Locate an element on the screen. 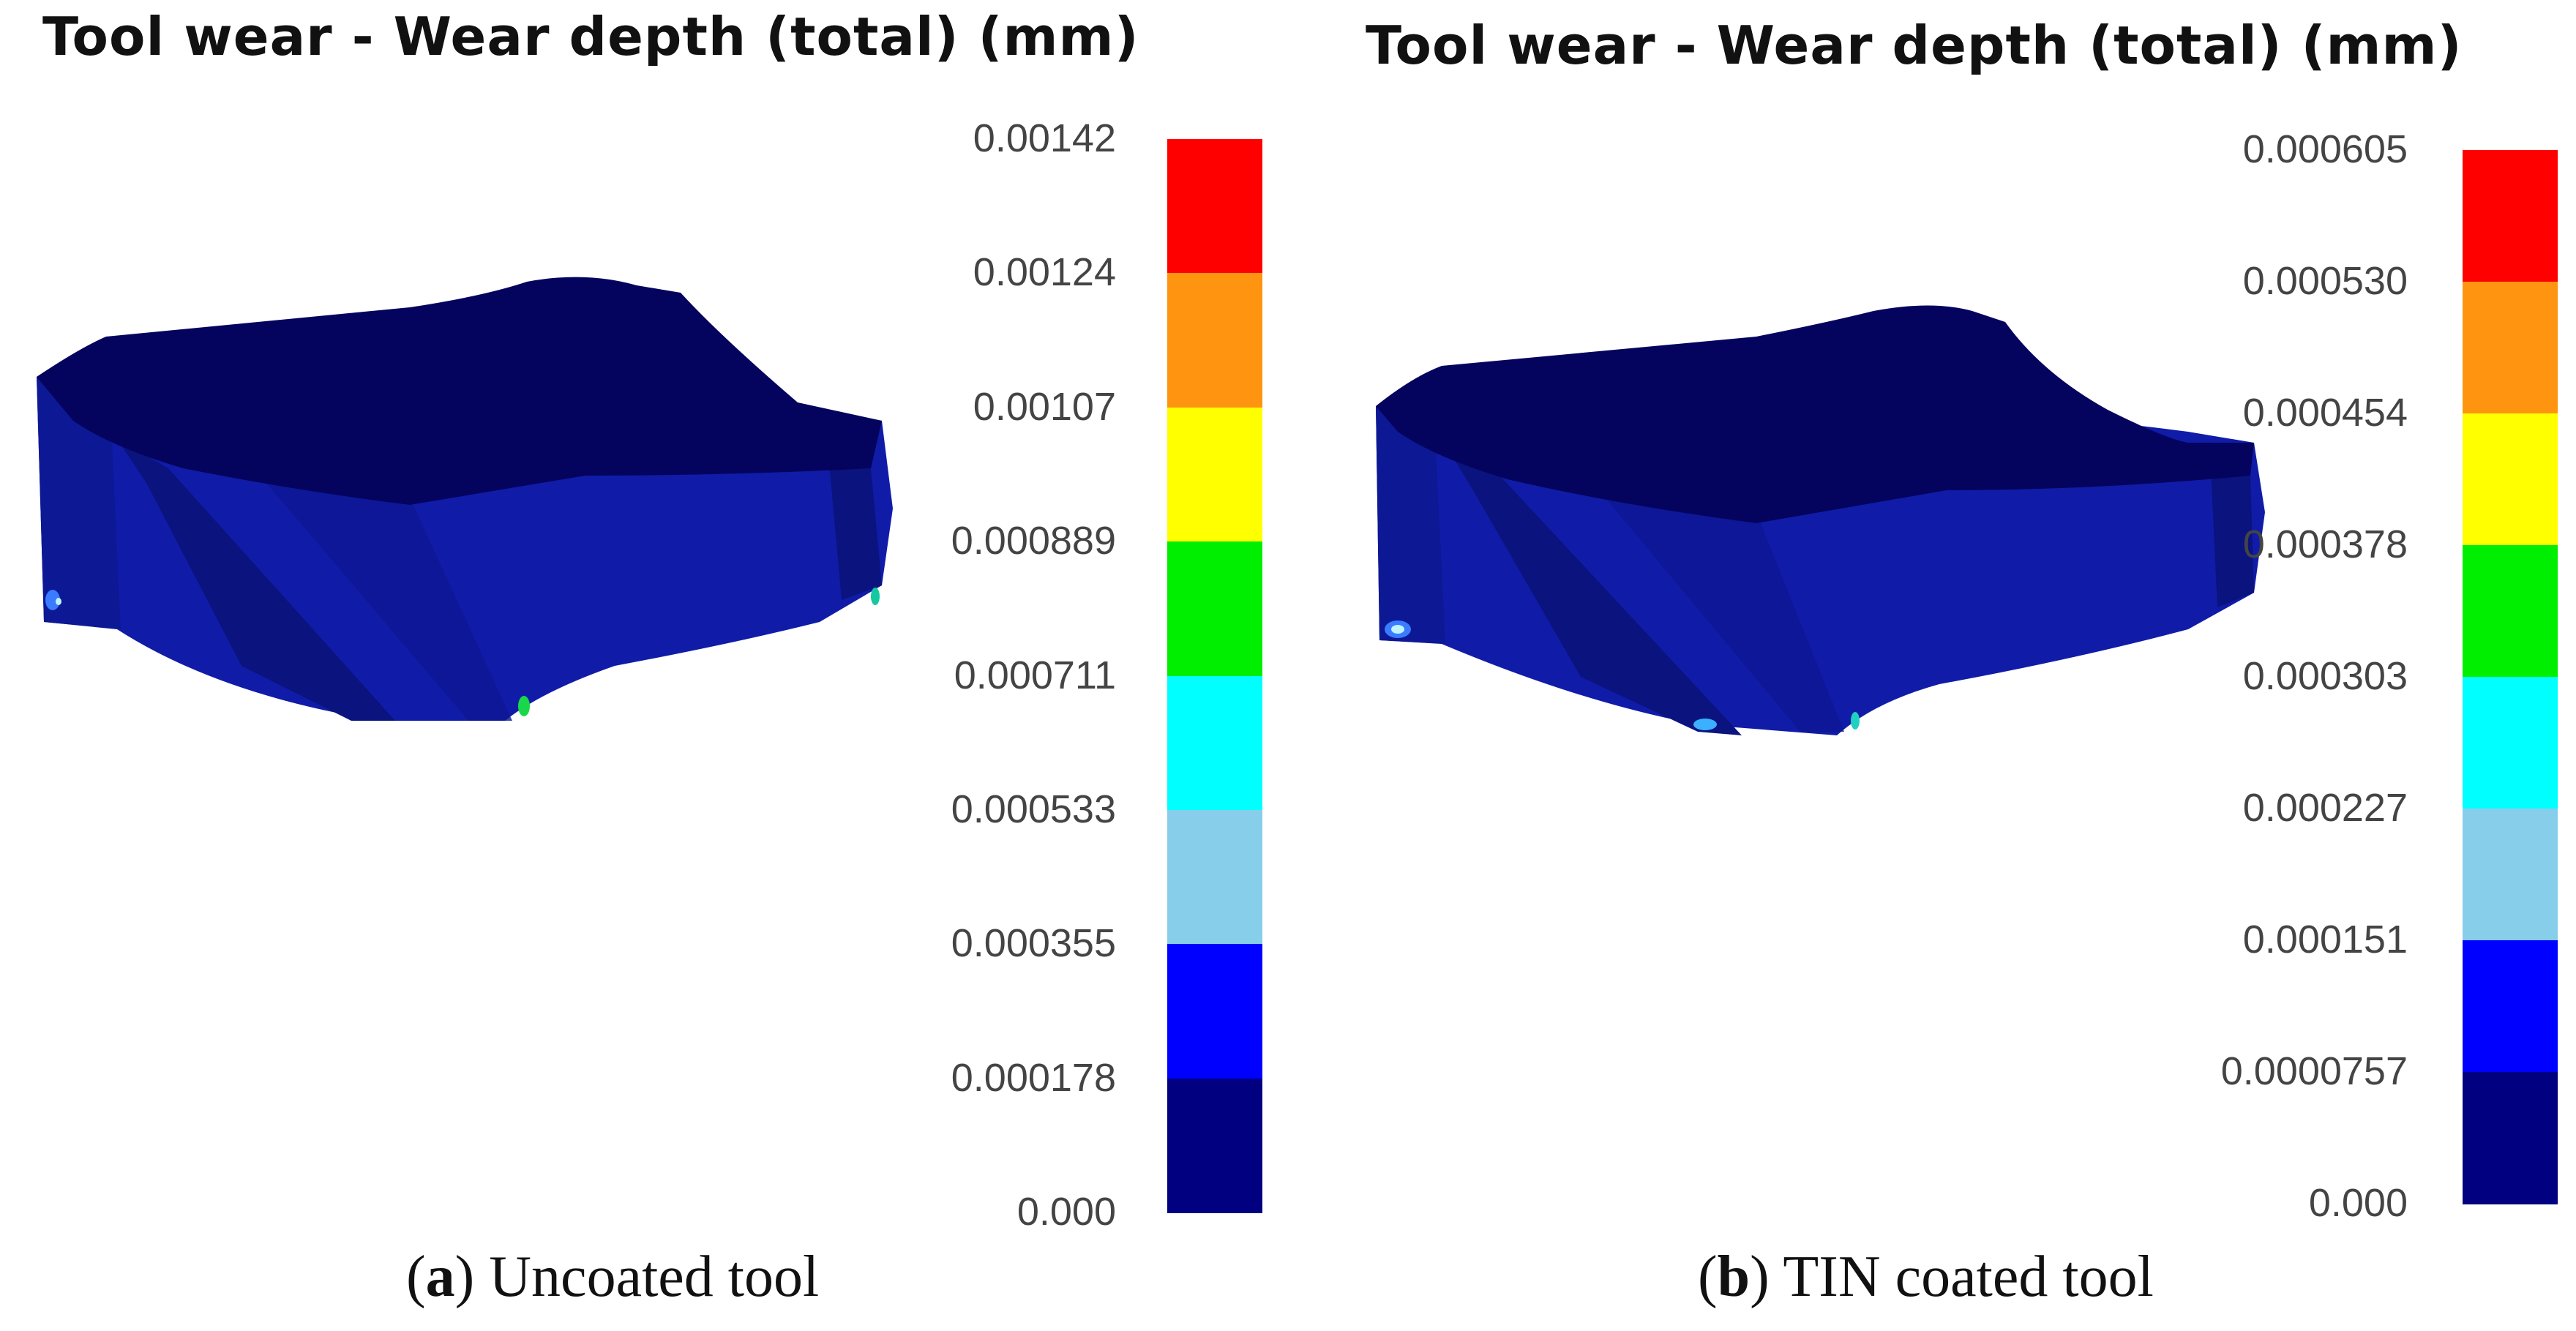 Image resolution: width=2576 pixels, height=1331 pixels. tool-wear-render-uncoated is located at coordinates (465, 499).